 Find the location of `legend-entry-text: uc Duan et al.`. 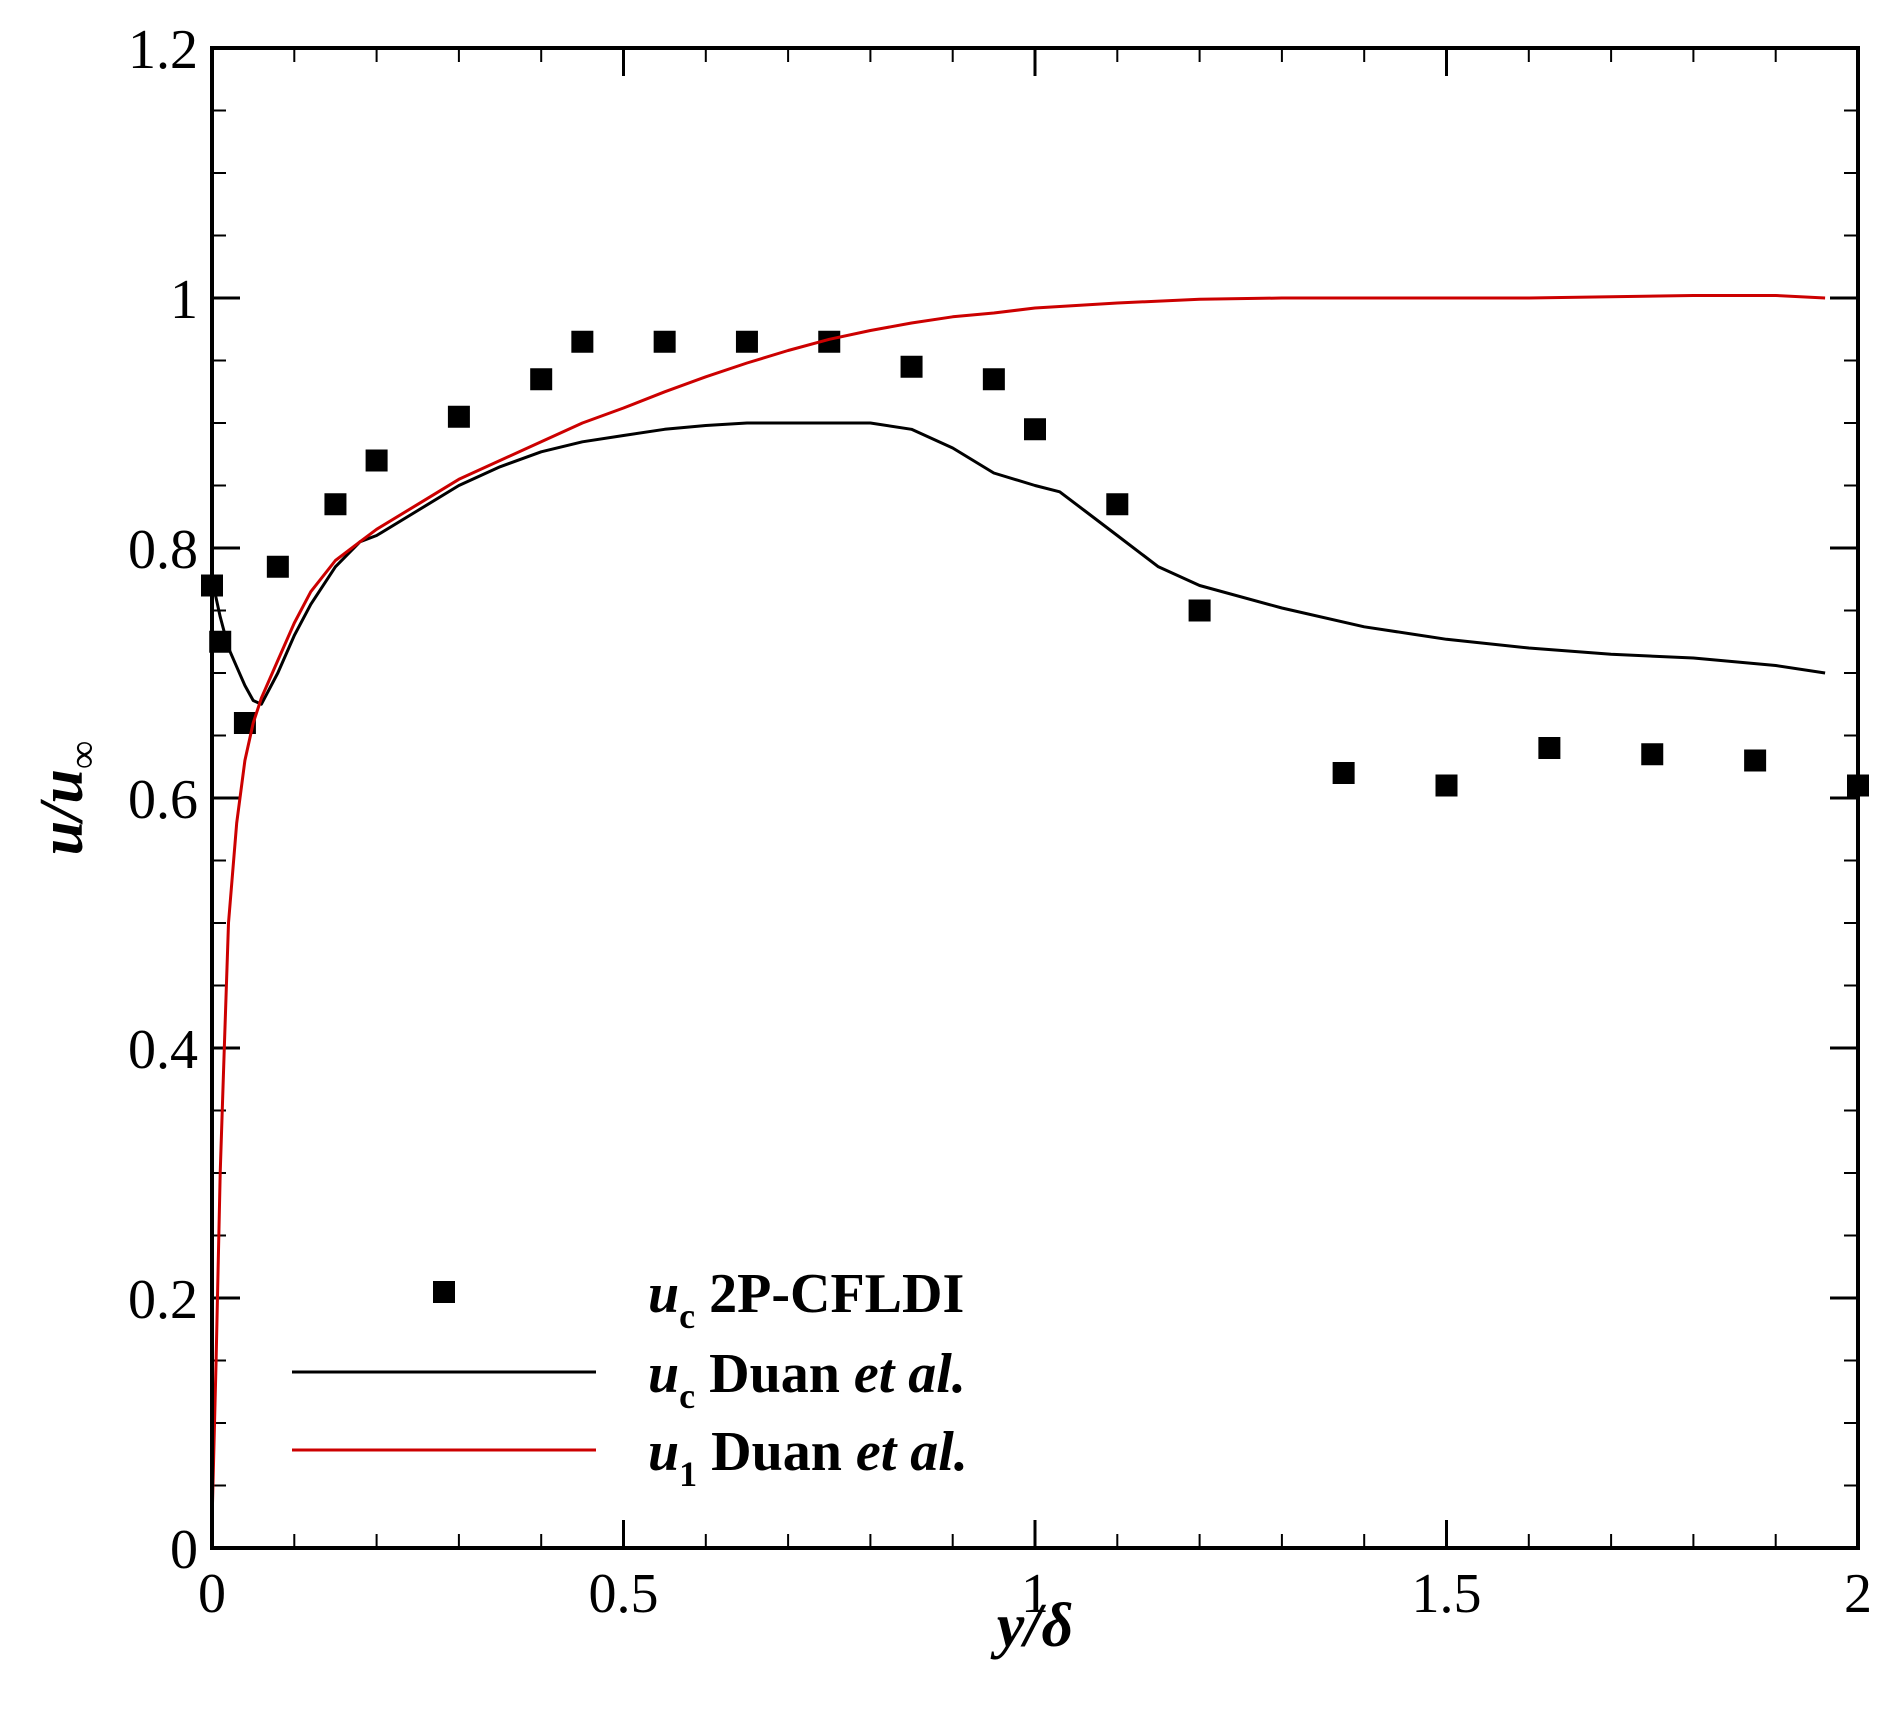

legend-entry-text: uc Duan et al. is located at coordinates (807, 1379).